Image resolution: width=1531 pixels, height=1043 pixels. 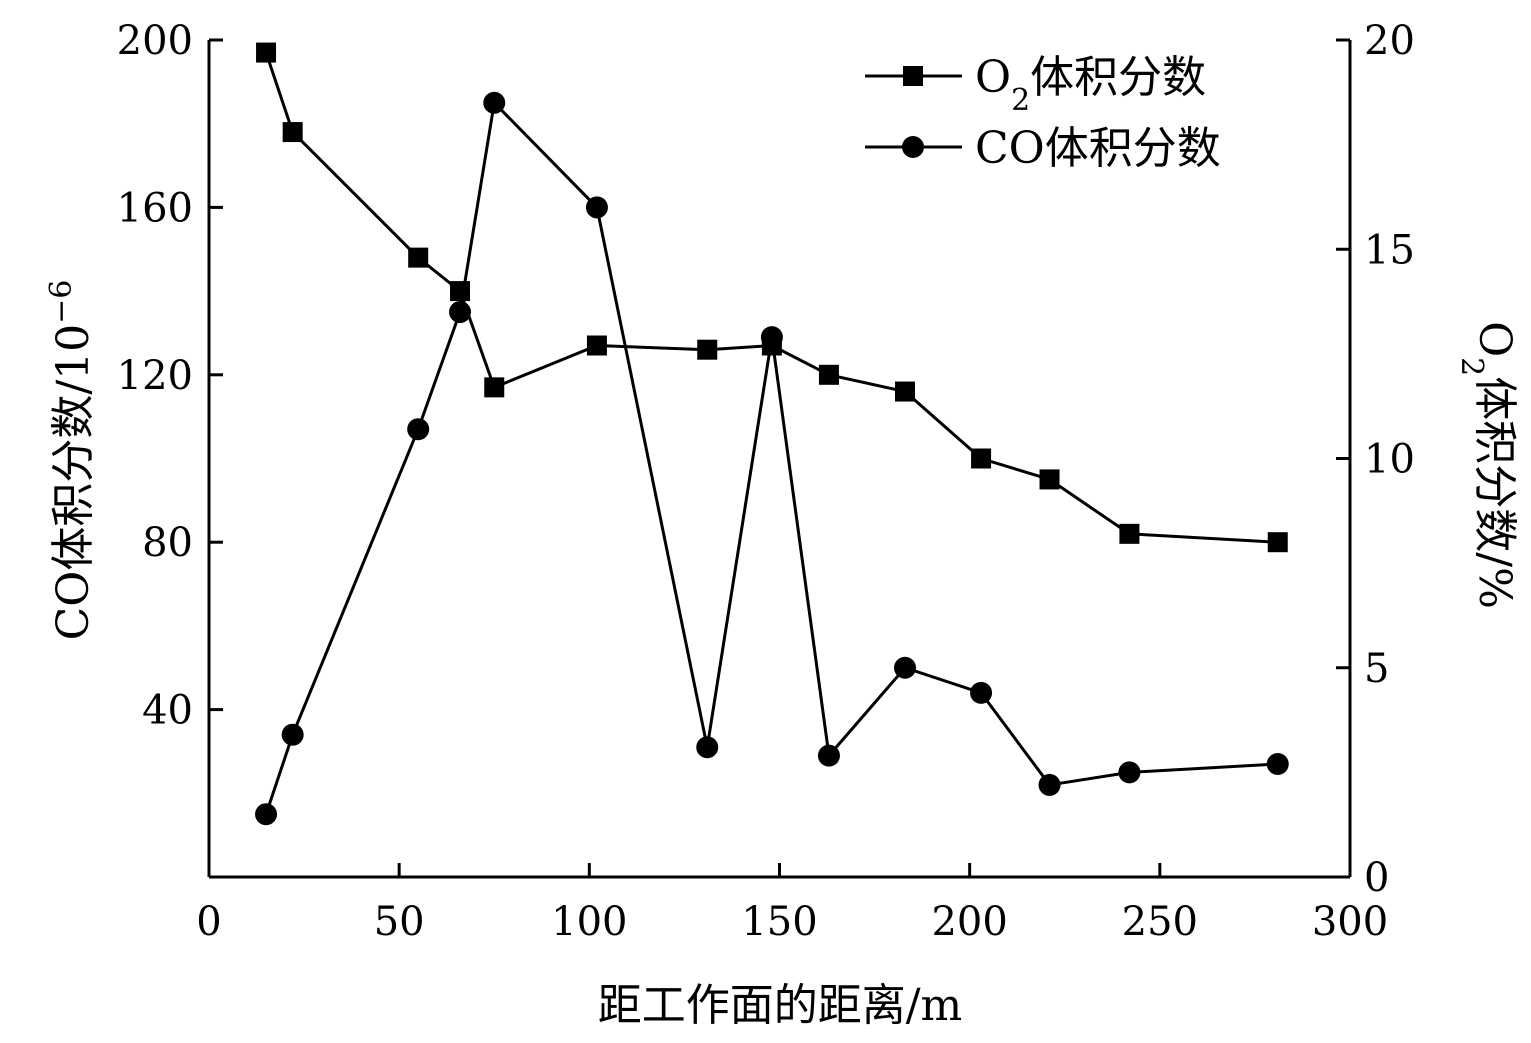 I want to click on x-tick-label: 50, so click(x=399, y=922).